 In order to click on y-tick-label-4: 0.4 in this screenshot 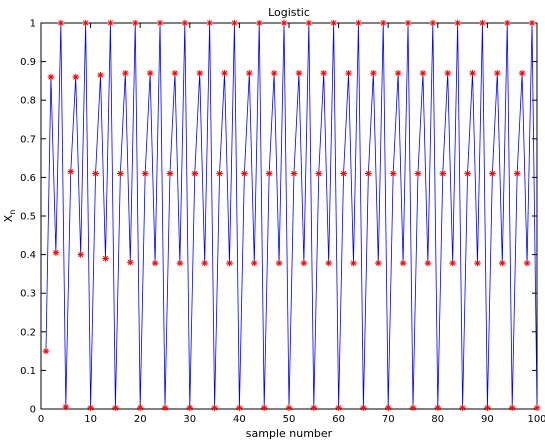, I will do `click(28, 255)`.